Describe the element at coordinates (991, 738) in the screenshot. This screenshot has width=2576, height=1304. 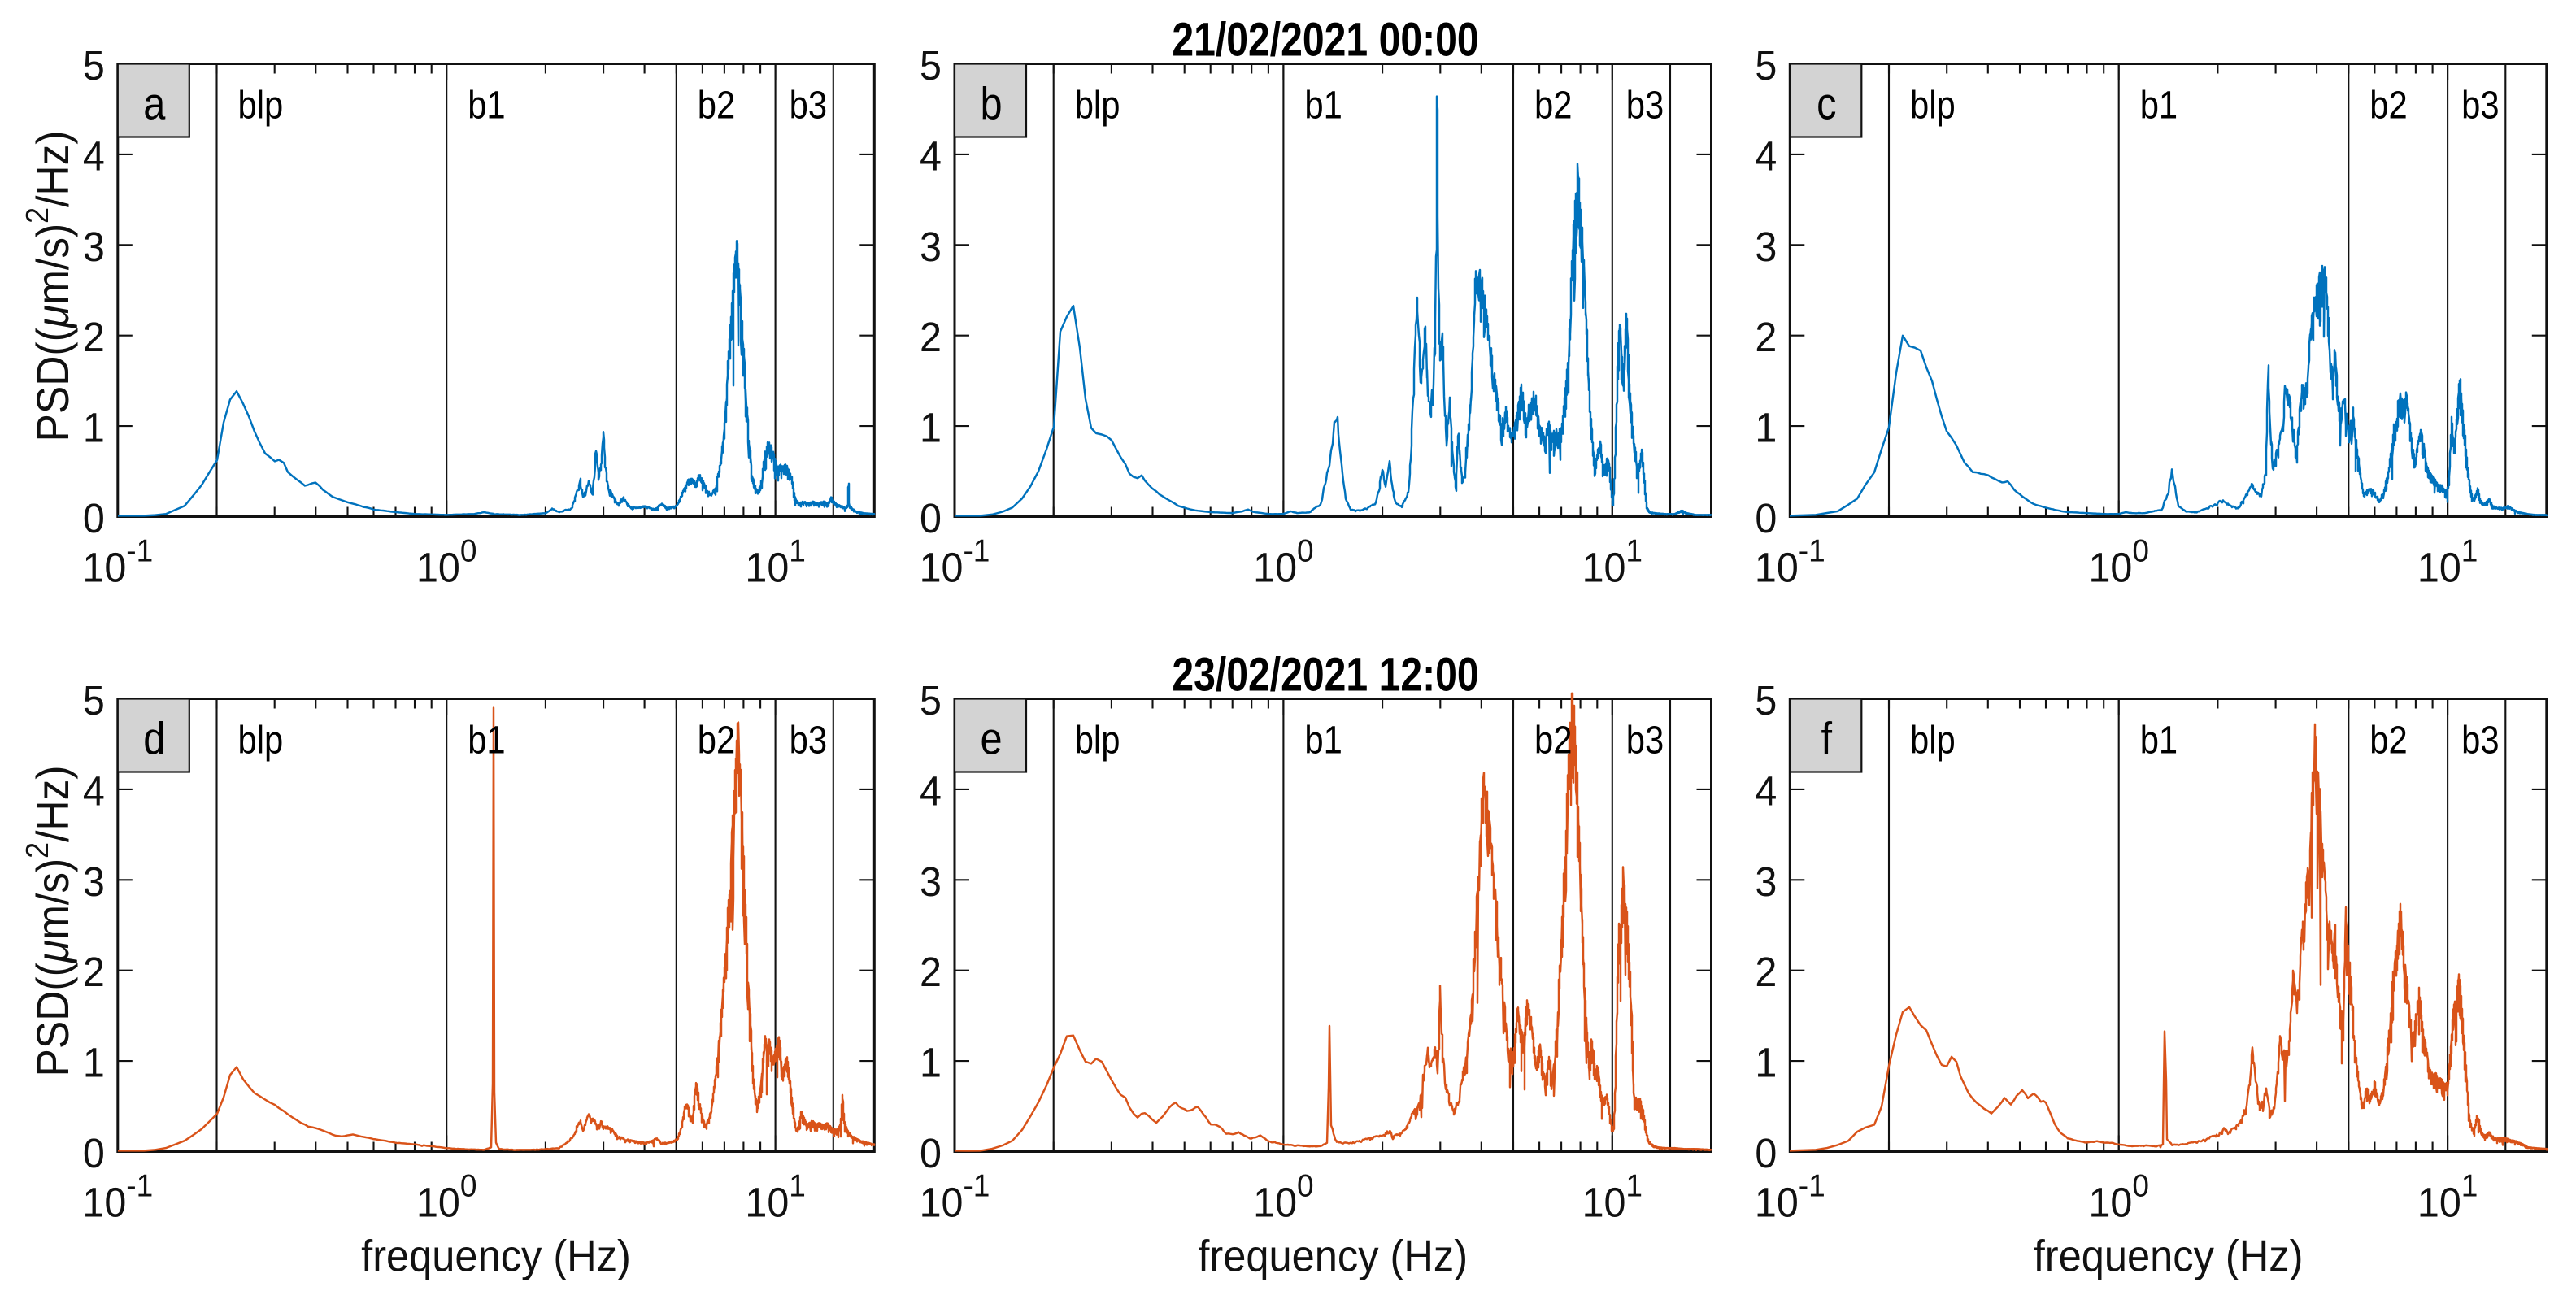
I see `svg-text: e` at that location.